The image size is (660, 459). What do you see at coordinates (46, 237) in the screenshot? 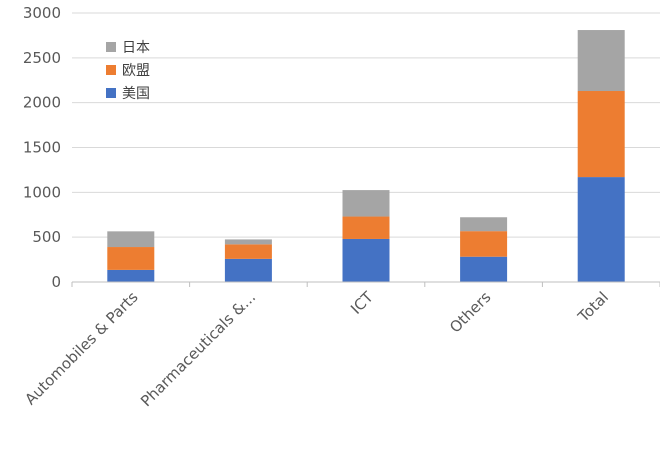
I see `y-tick-label: 500` at bounding box center [46, 237].